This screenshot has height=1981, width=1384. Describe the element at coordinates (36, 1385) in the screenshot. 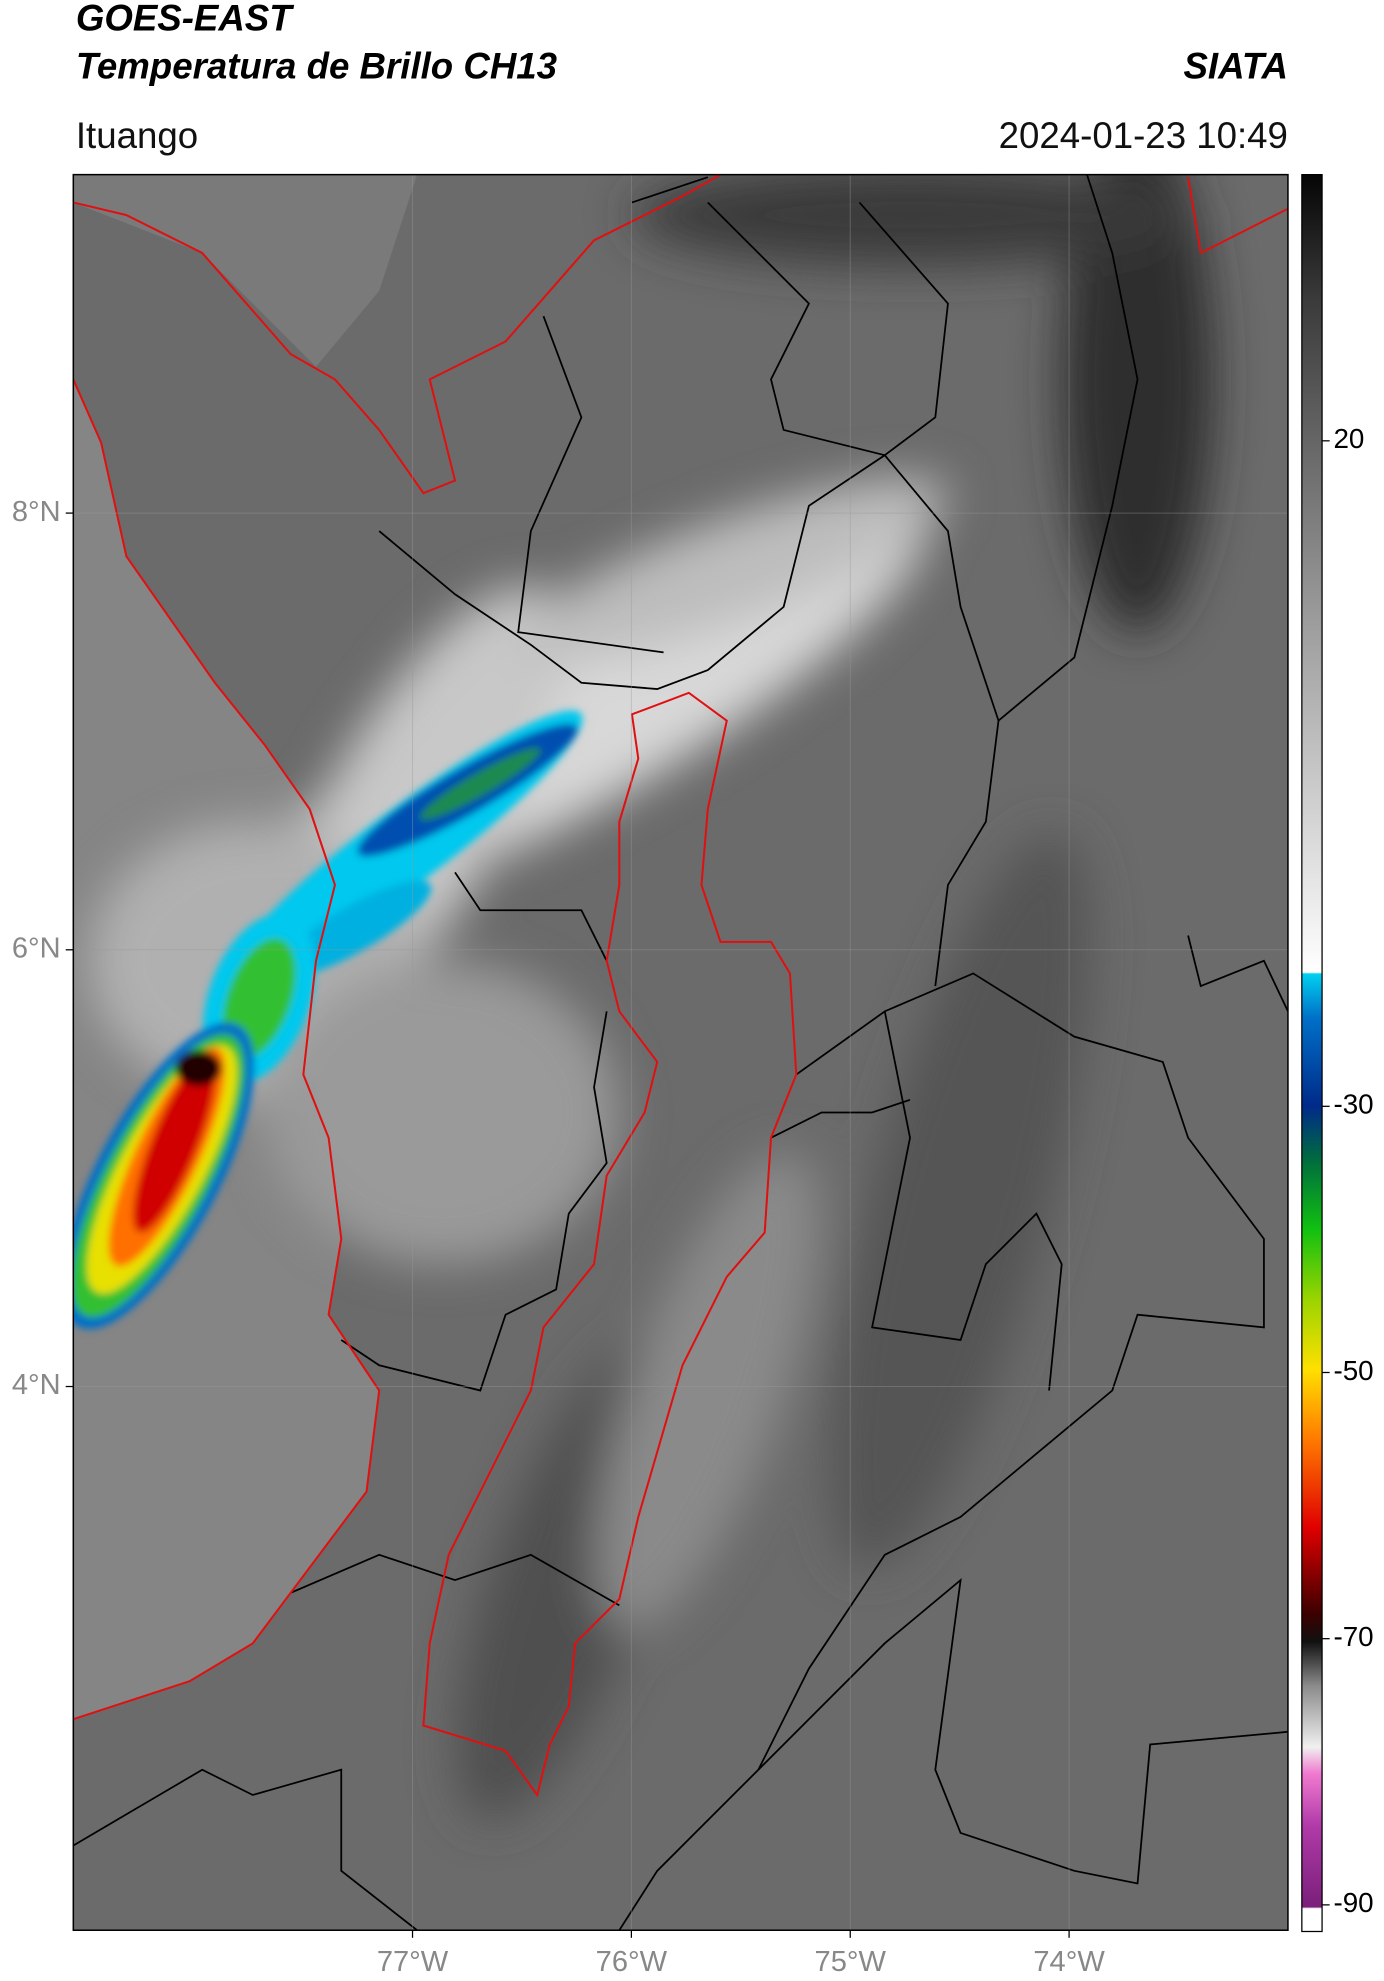

I see `y-tick-label: 4°N` at that location.